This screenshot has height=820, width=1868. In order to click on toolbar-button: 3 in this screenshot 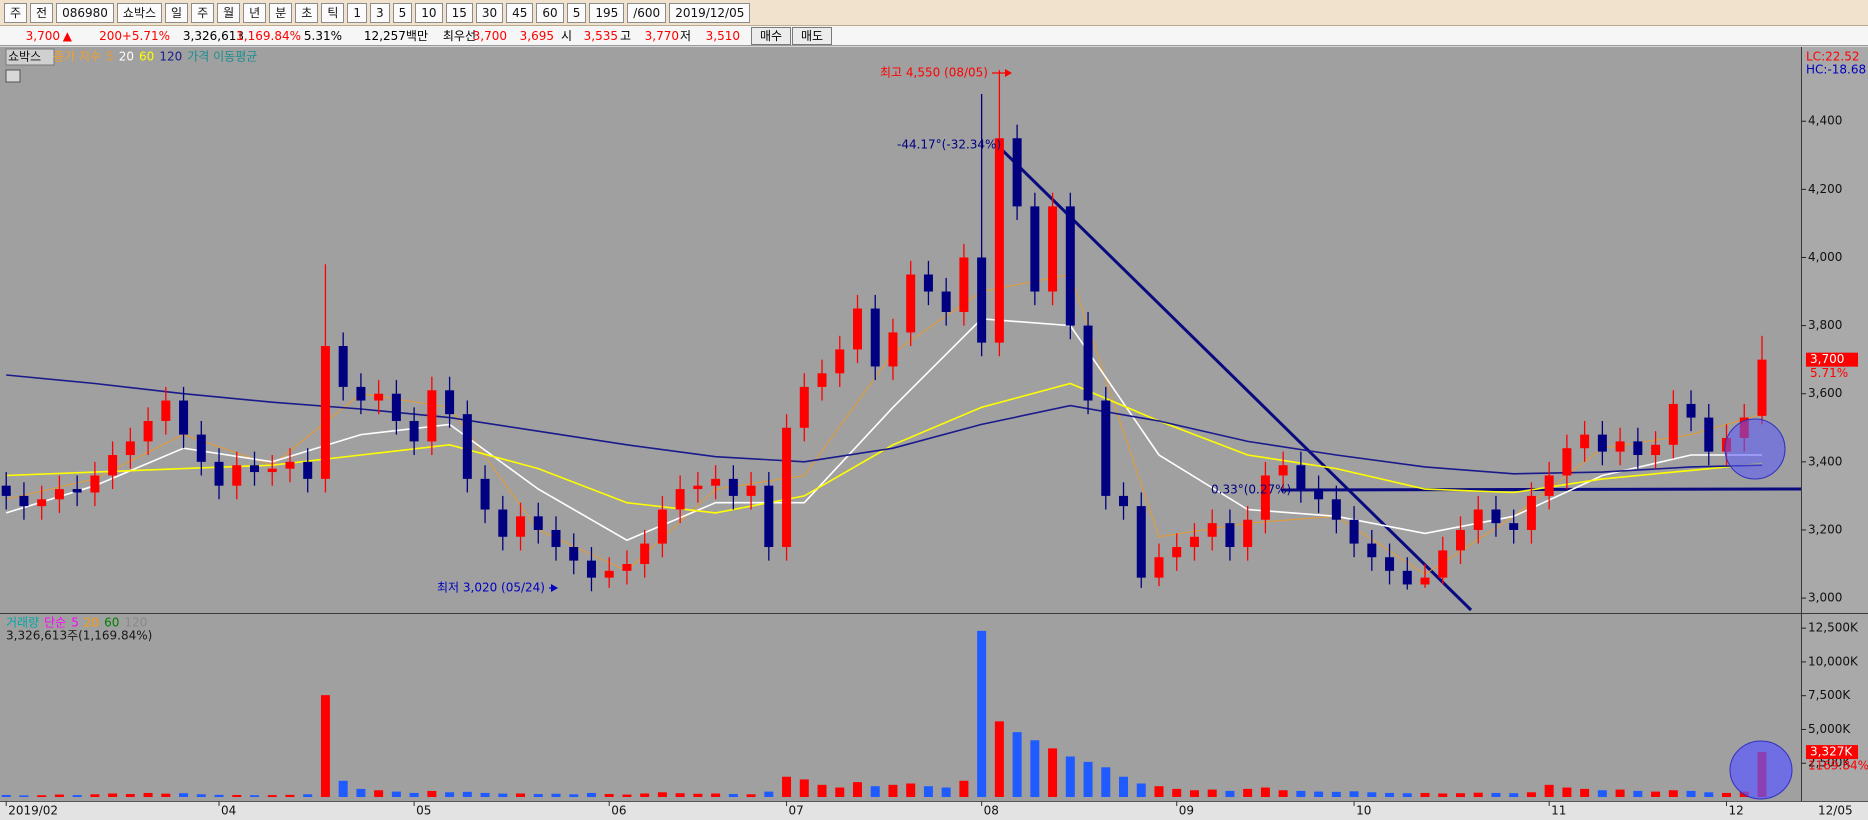, I will do `click(380, 12)`.